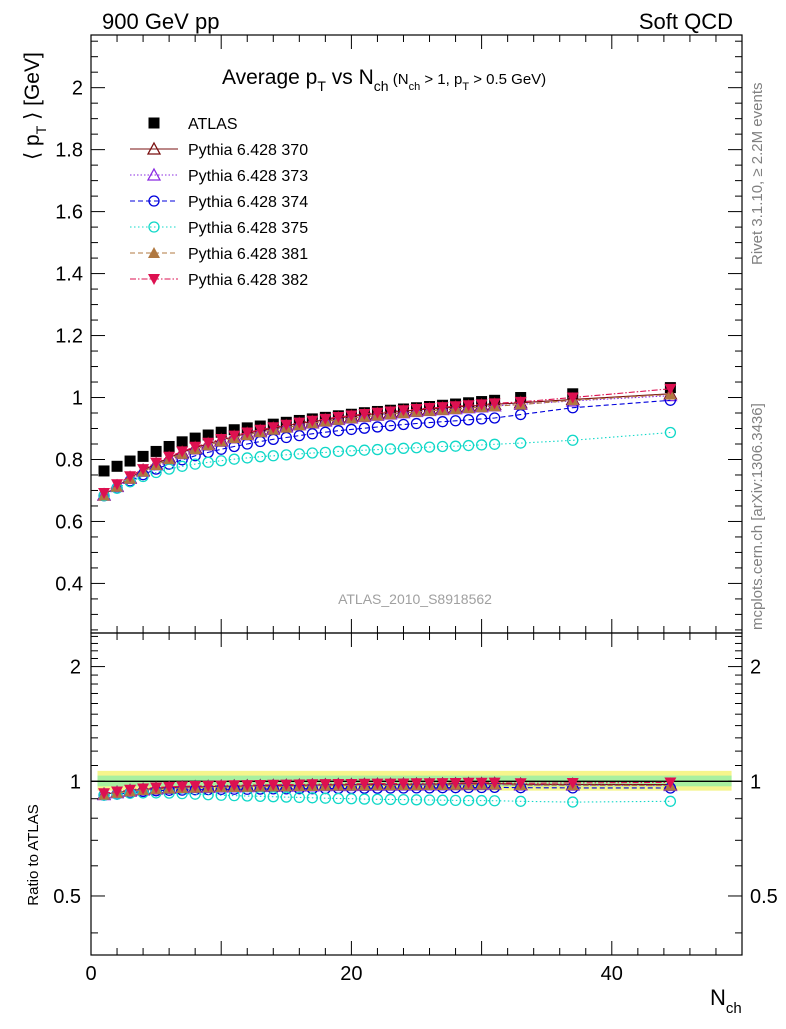 This screenshot has width=786, height=1029. What do you see at coordinates (90, 974) in the screenshot?
I see `x-tick-label: 0` at bounding box center [90, 974].